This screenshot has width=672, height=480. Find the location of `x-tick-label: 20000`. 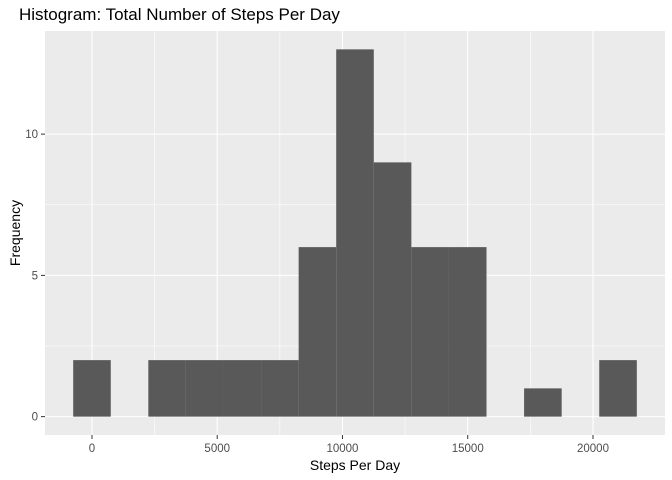

x-tick-label: 20000 is located at coordinates (593, 449).